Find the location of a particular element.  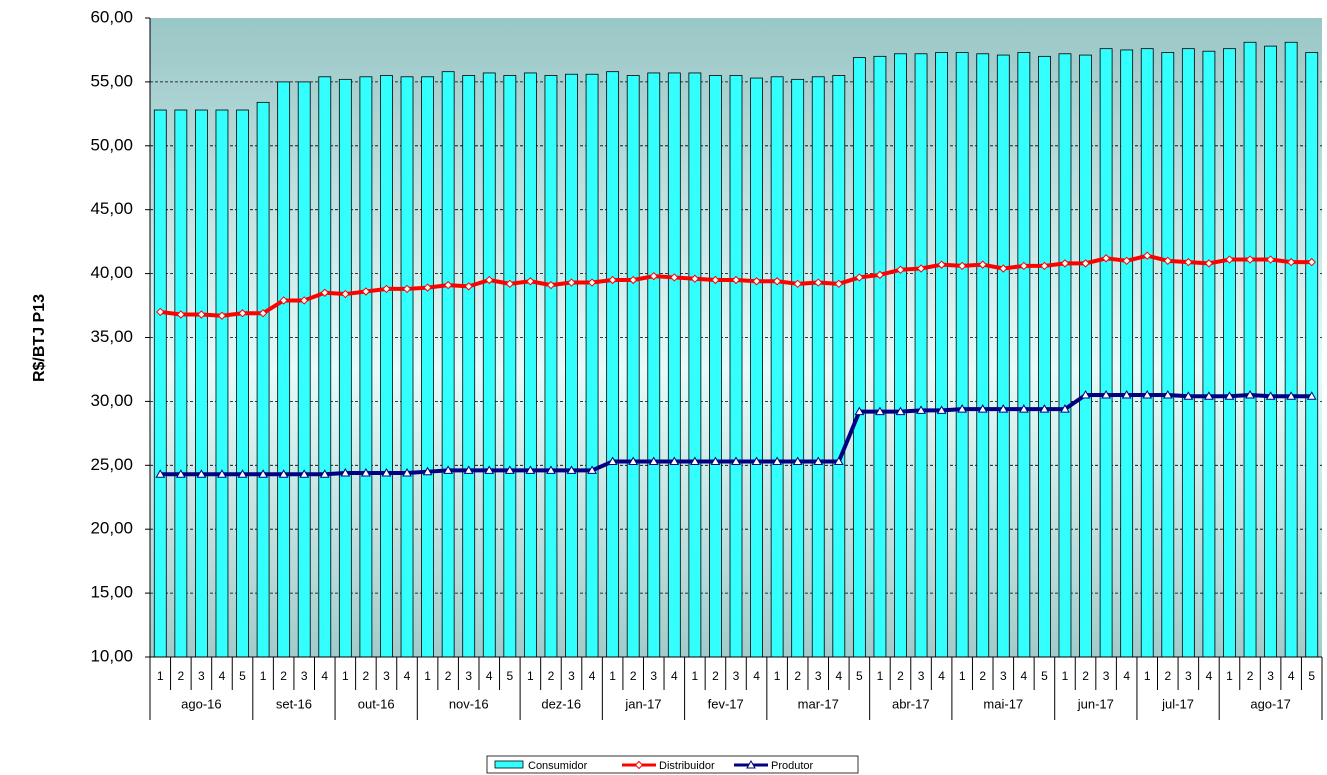

group-label: out-16 is located at coordinates (376, 703).